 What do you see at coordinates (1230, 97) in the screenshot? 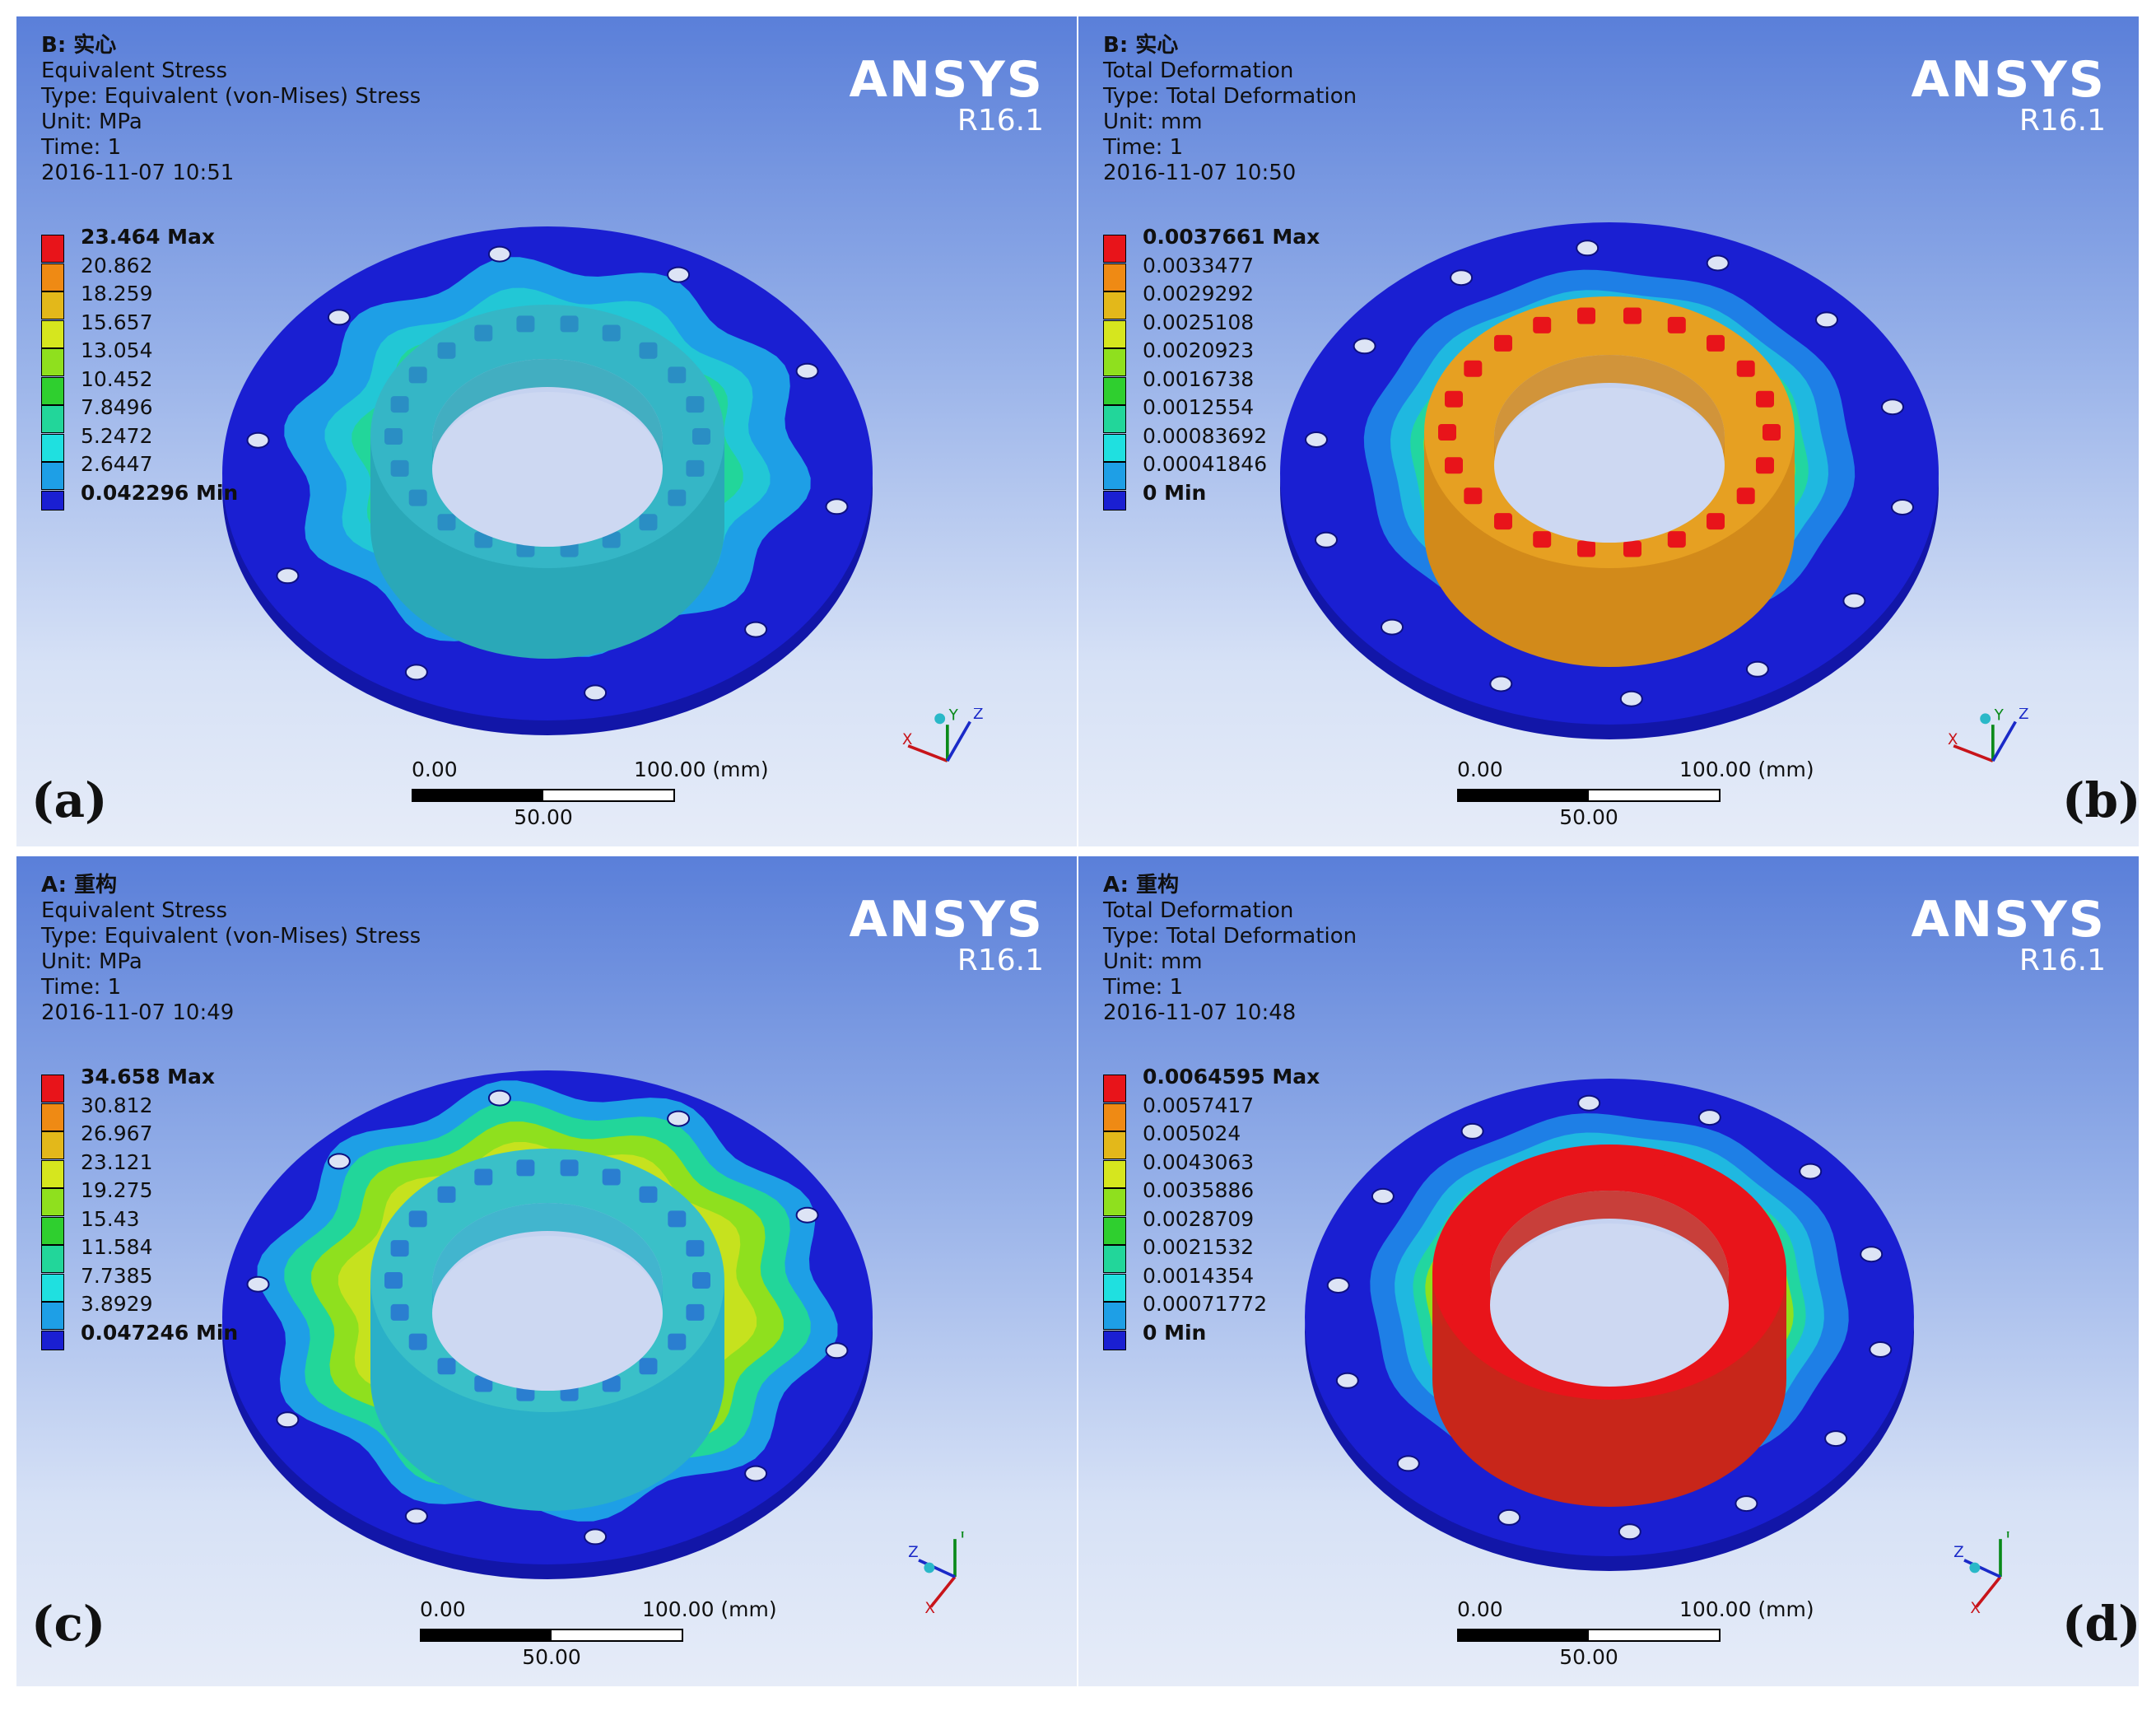
I see `result-type: Type: Total Deformation` at bounding box center [1230, 97].